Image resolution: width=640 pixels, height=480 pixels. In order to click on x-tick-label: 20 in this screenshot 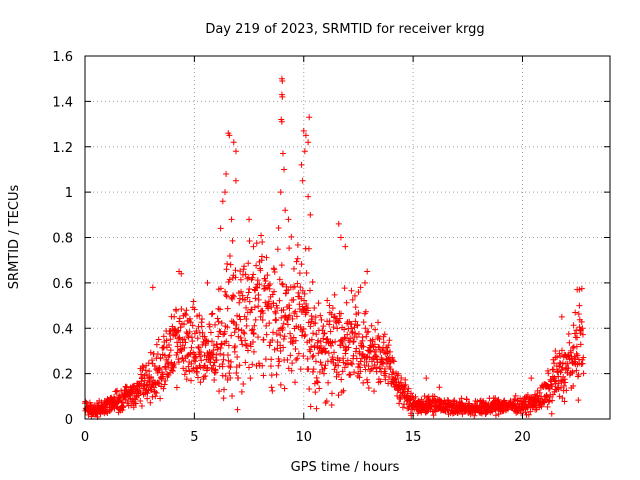, I will do `click(522, 437)`.